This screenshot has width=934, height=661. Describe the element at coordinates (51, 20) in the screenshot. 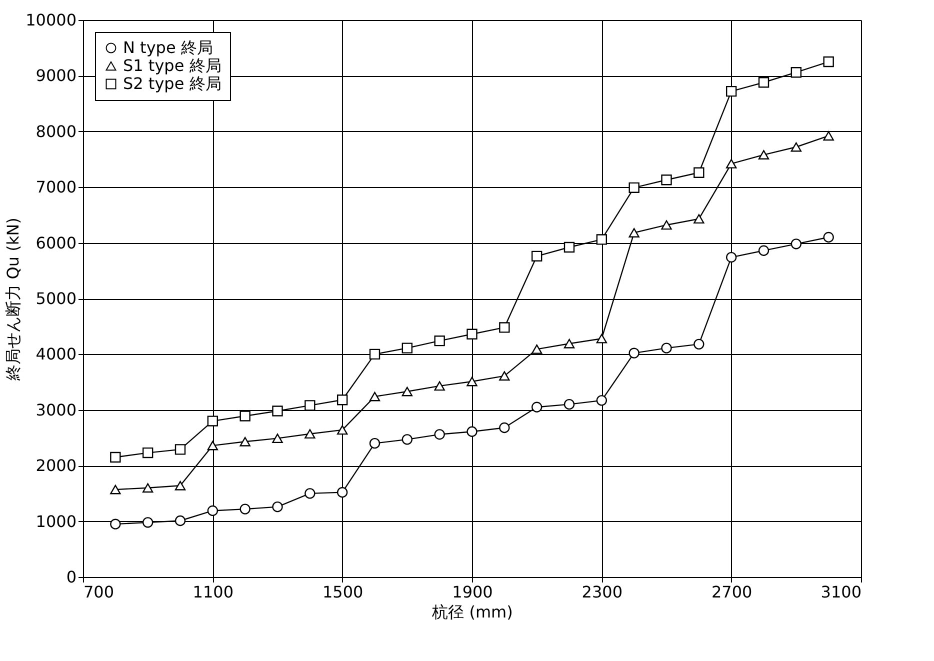

I see `y-tick-label: 10000` at that location.